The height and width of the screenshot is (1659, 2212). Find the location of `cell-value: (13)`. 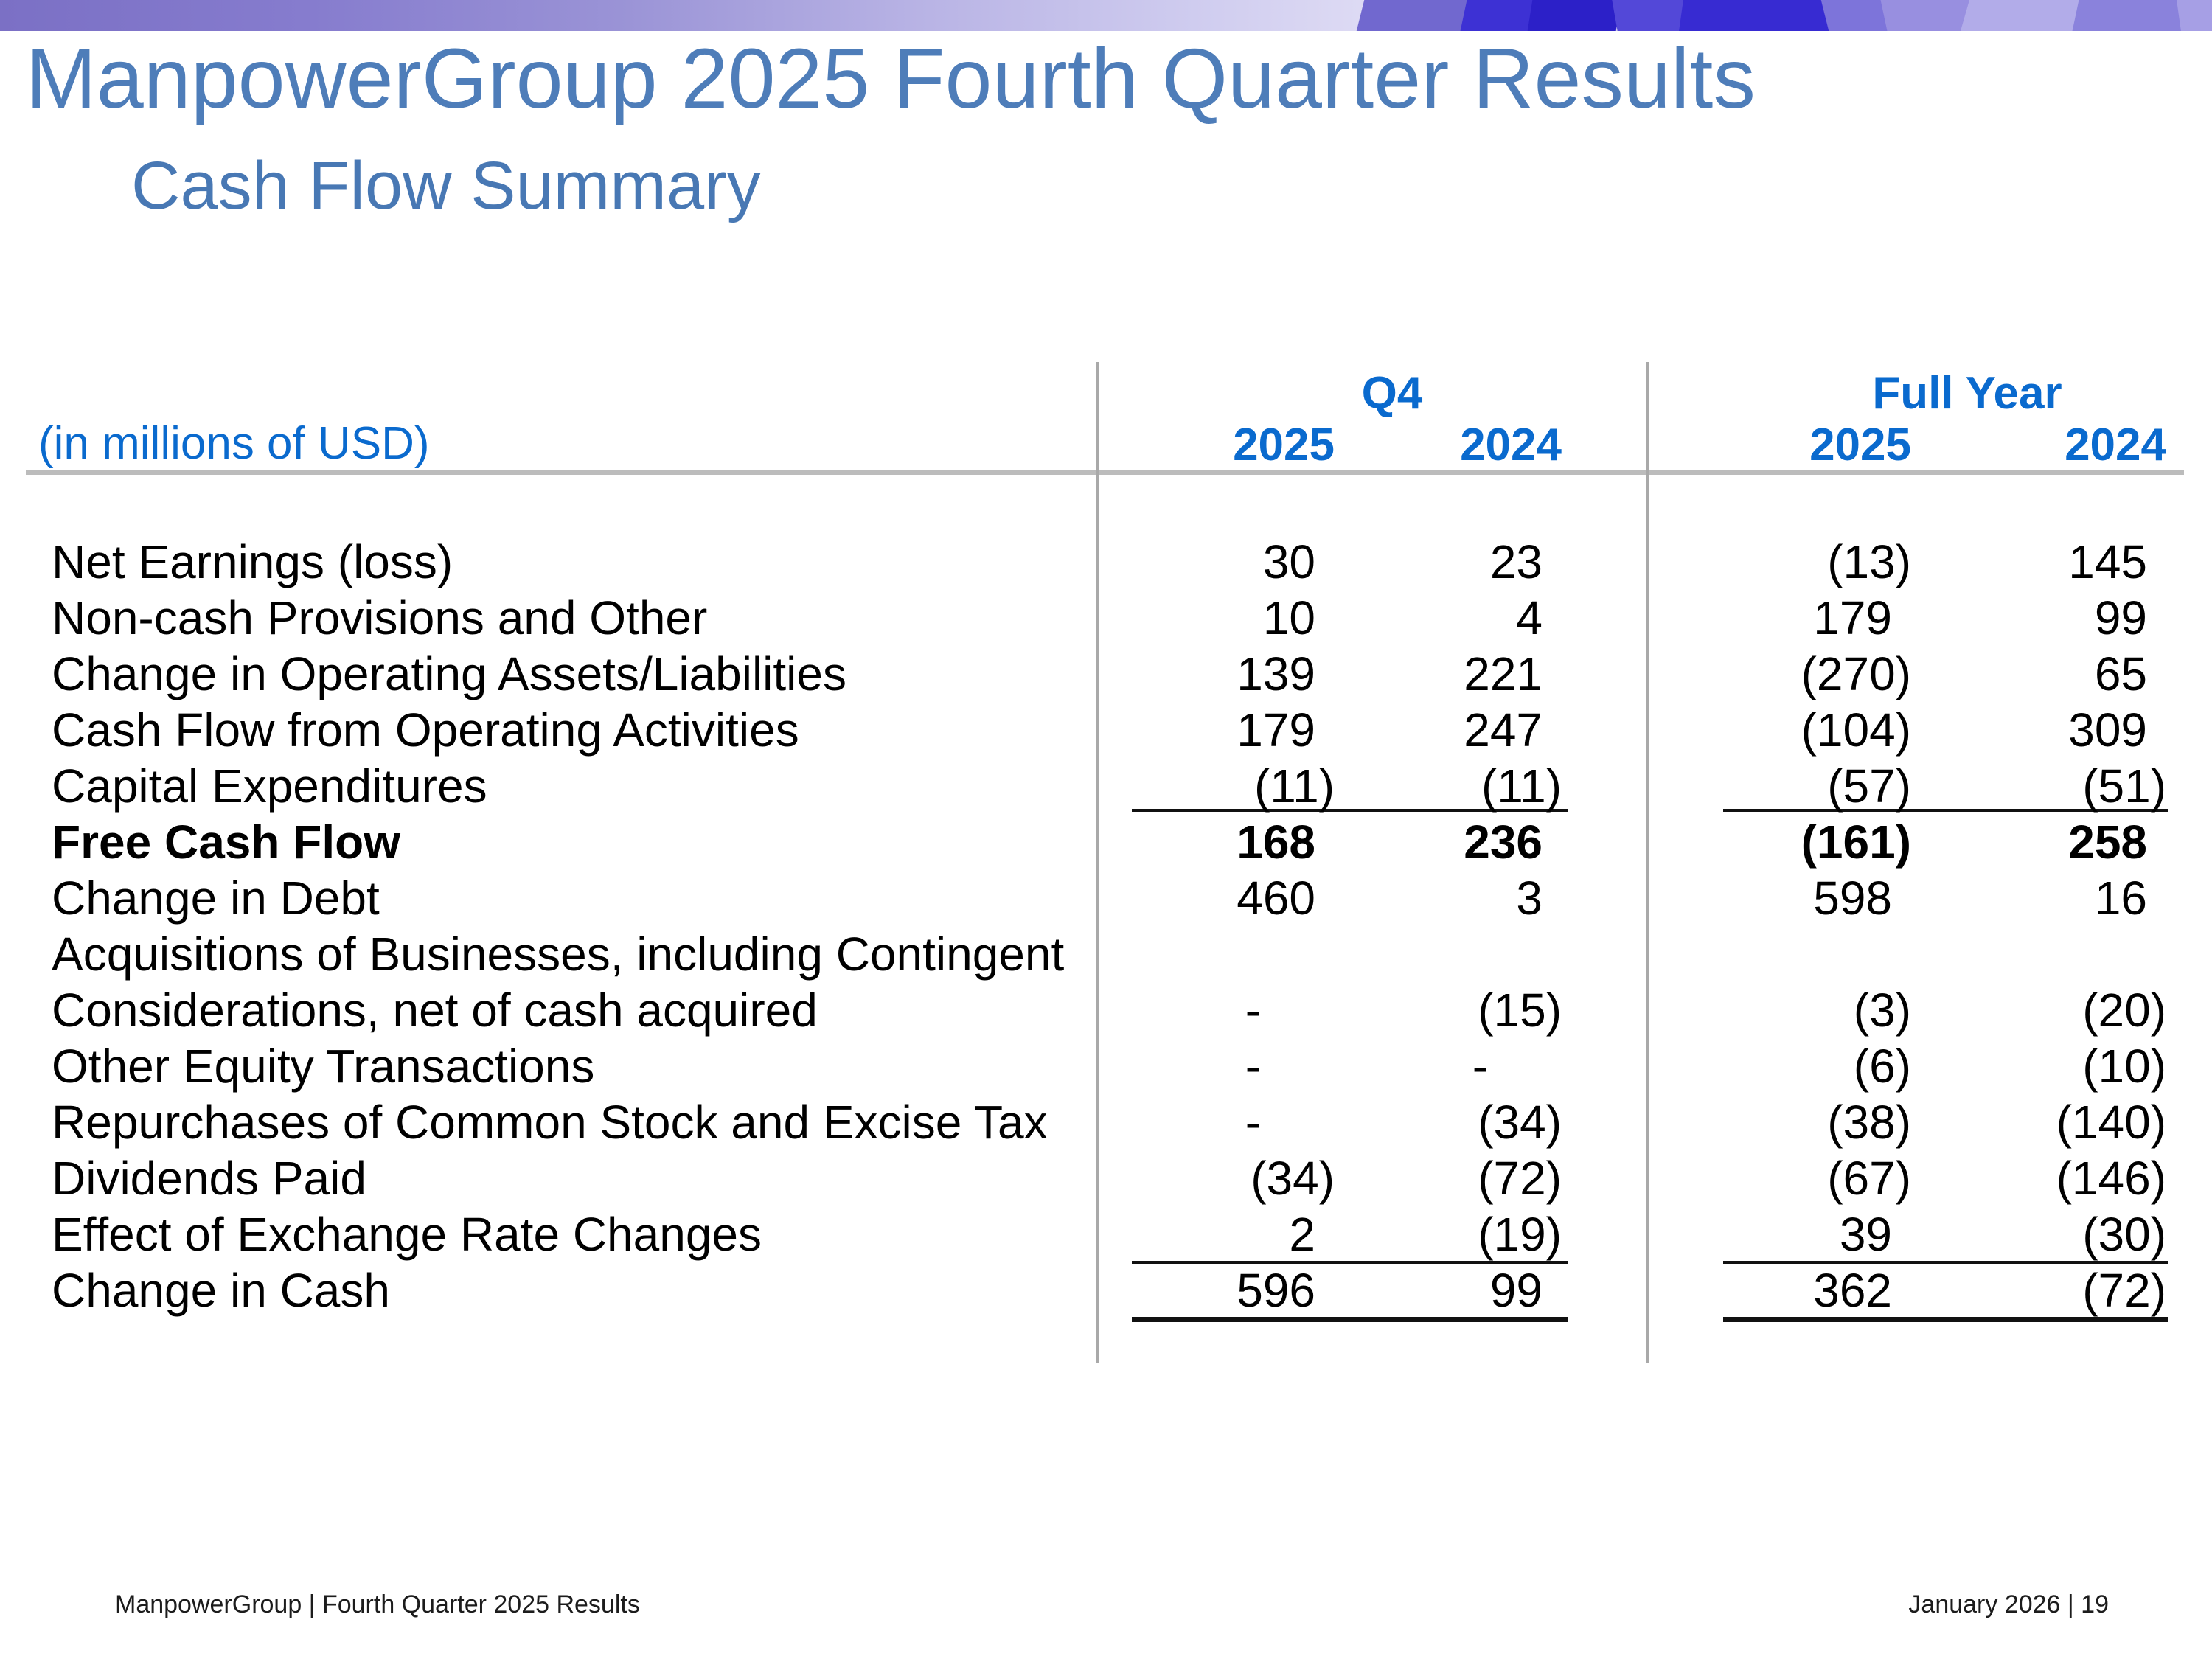

cell-value: (13) is located at coordinates (1869, 561).